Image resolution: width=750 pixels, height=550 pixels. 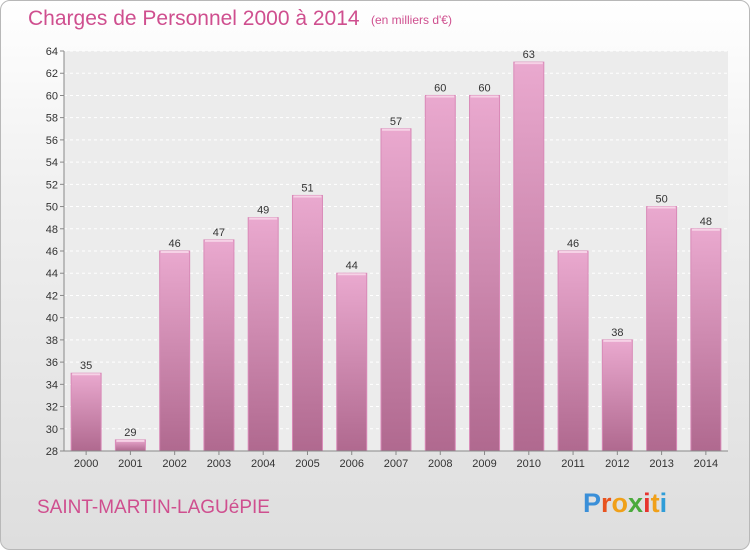 I want to click on proxiti-logo: Proxiti, so click(x=625, y=503).